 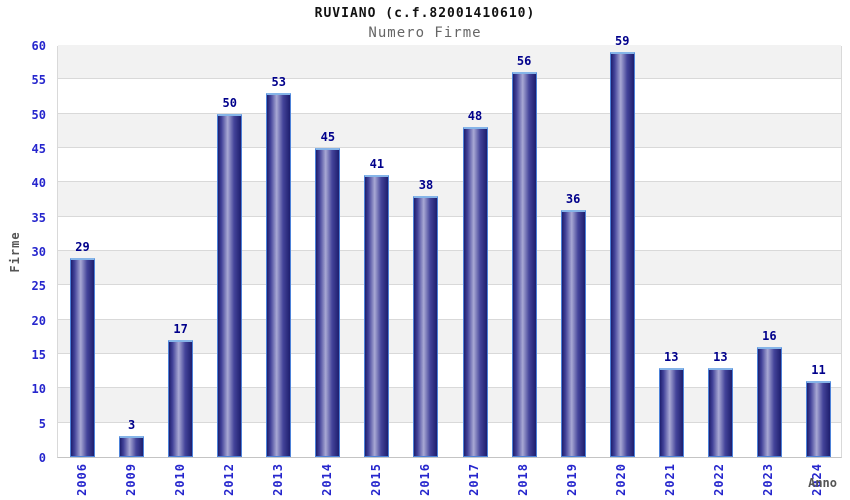 What do you see at coordinates (475, 292) in the screenshot?
I see `bar-2017` at bounding box center [475, 292].